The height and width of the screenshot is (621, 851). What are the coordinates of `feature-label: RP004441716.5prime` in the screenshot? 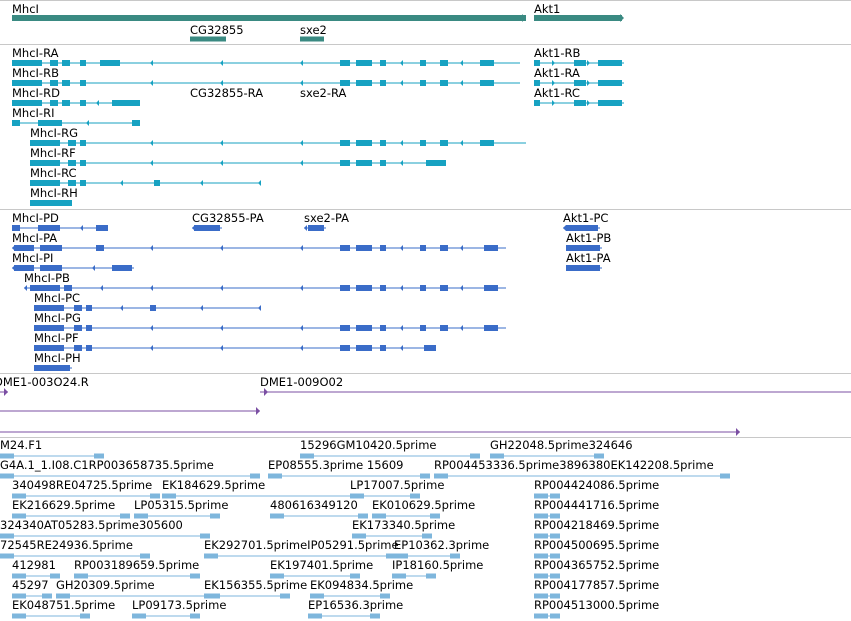 It's located at (597, 505).